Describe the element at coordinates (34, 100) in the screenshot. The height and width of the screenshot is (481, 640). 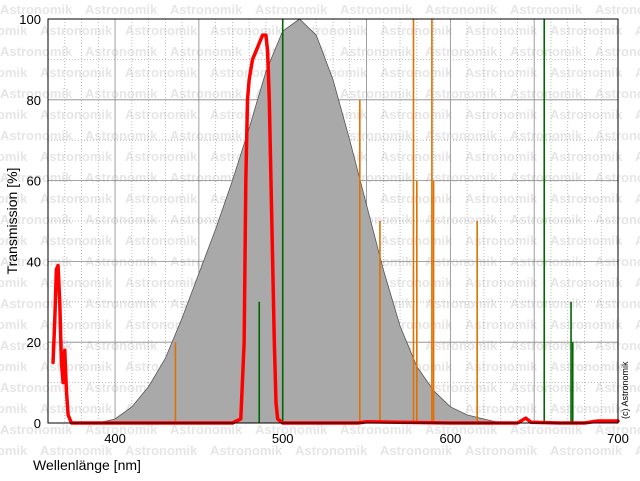
I see `y-tick-label: 80` at that location.